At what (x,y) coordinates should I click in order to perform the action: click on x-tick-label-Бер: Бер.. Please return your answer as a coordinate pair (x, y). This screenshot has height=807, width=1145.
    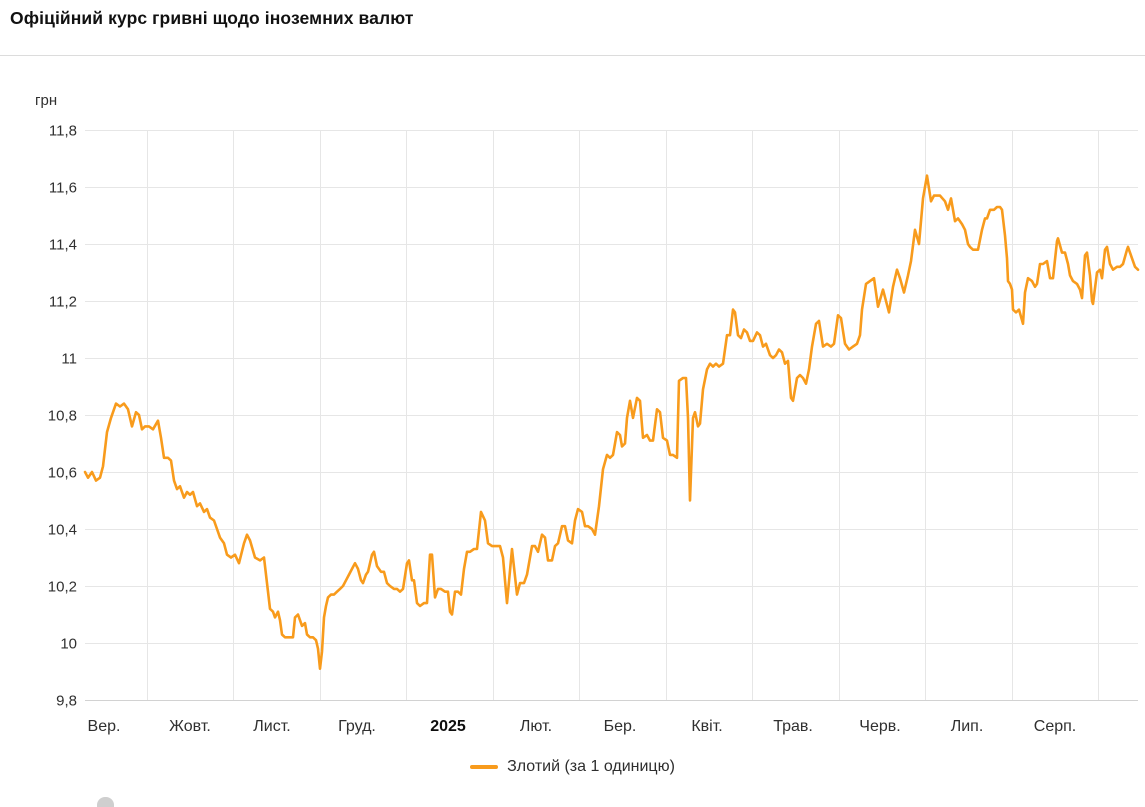
    Looking at the image, I should click on (620, 726).